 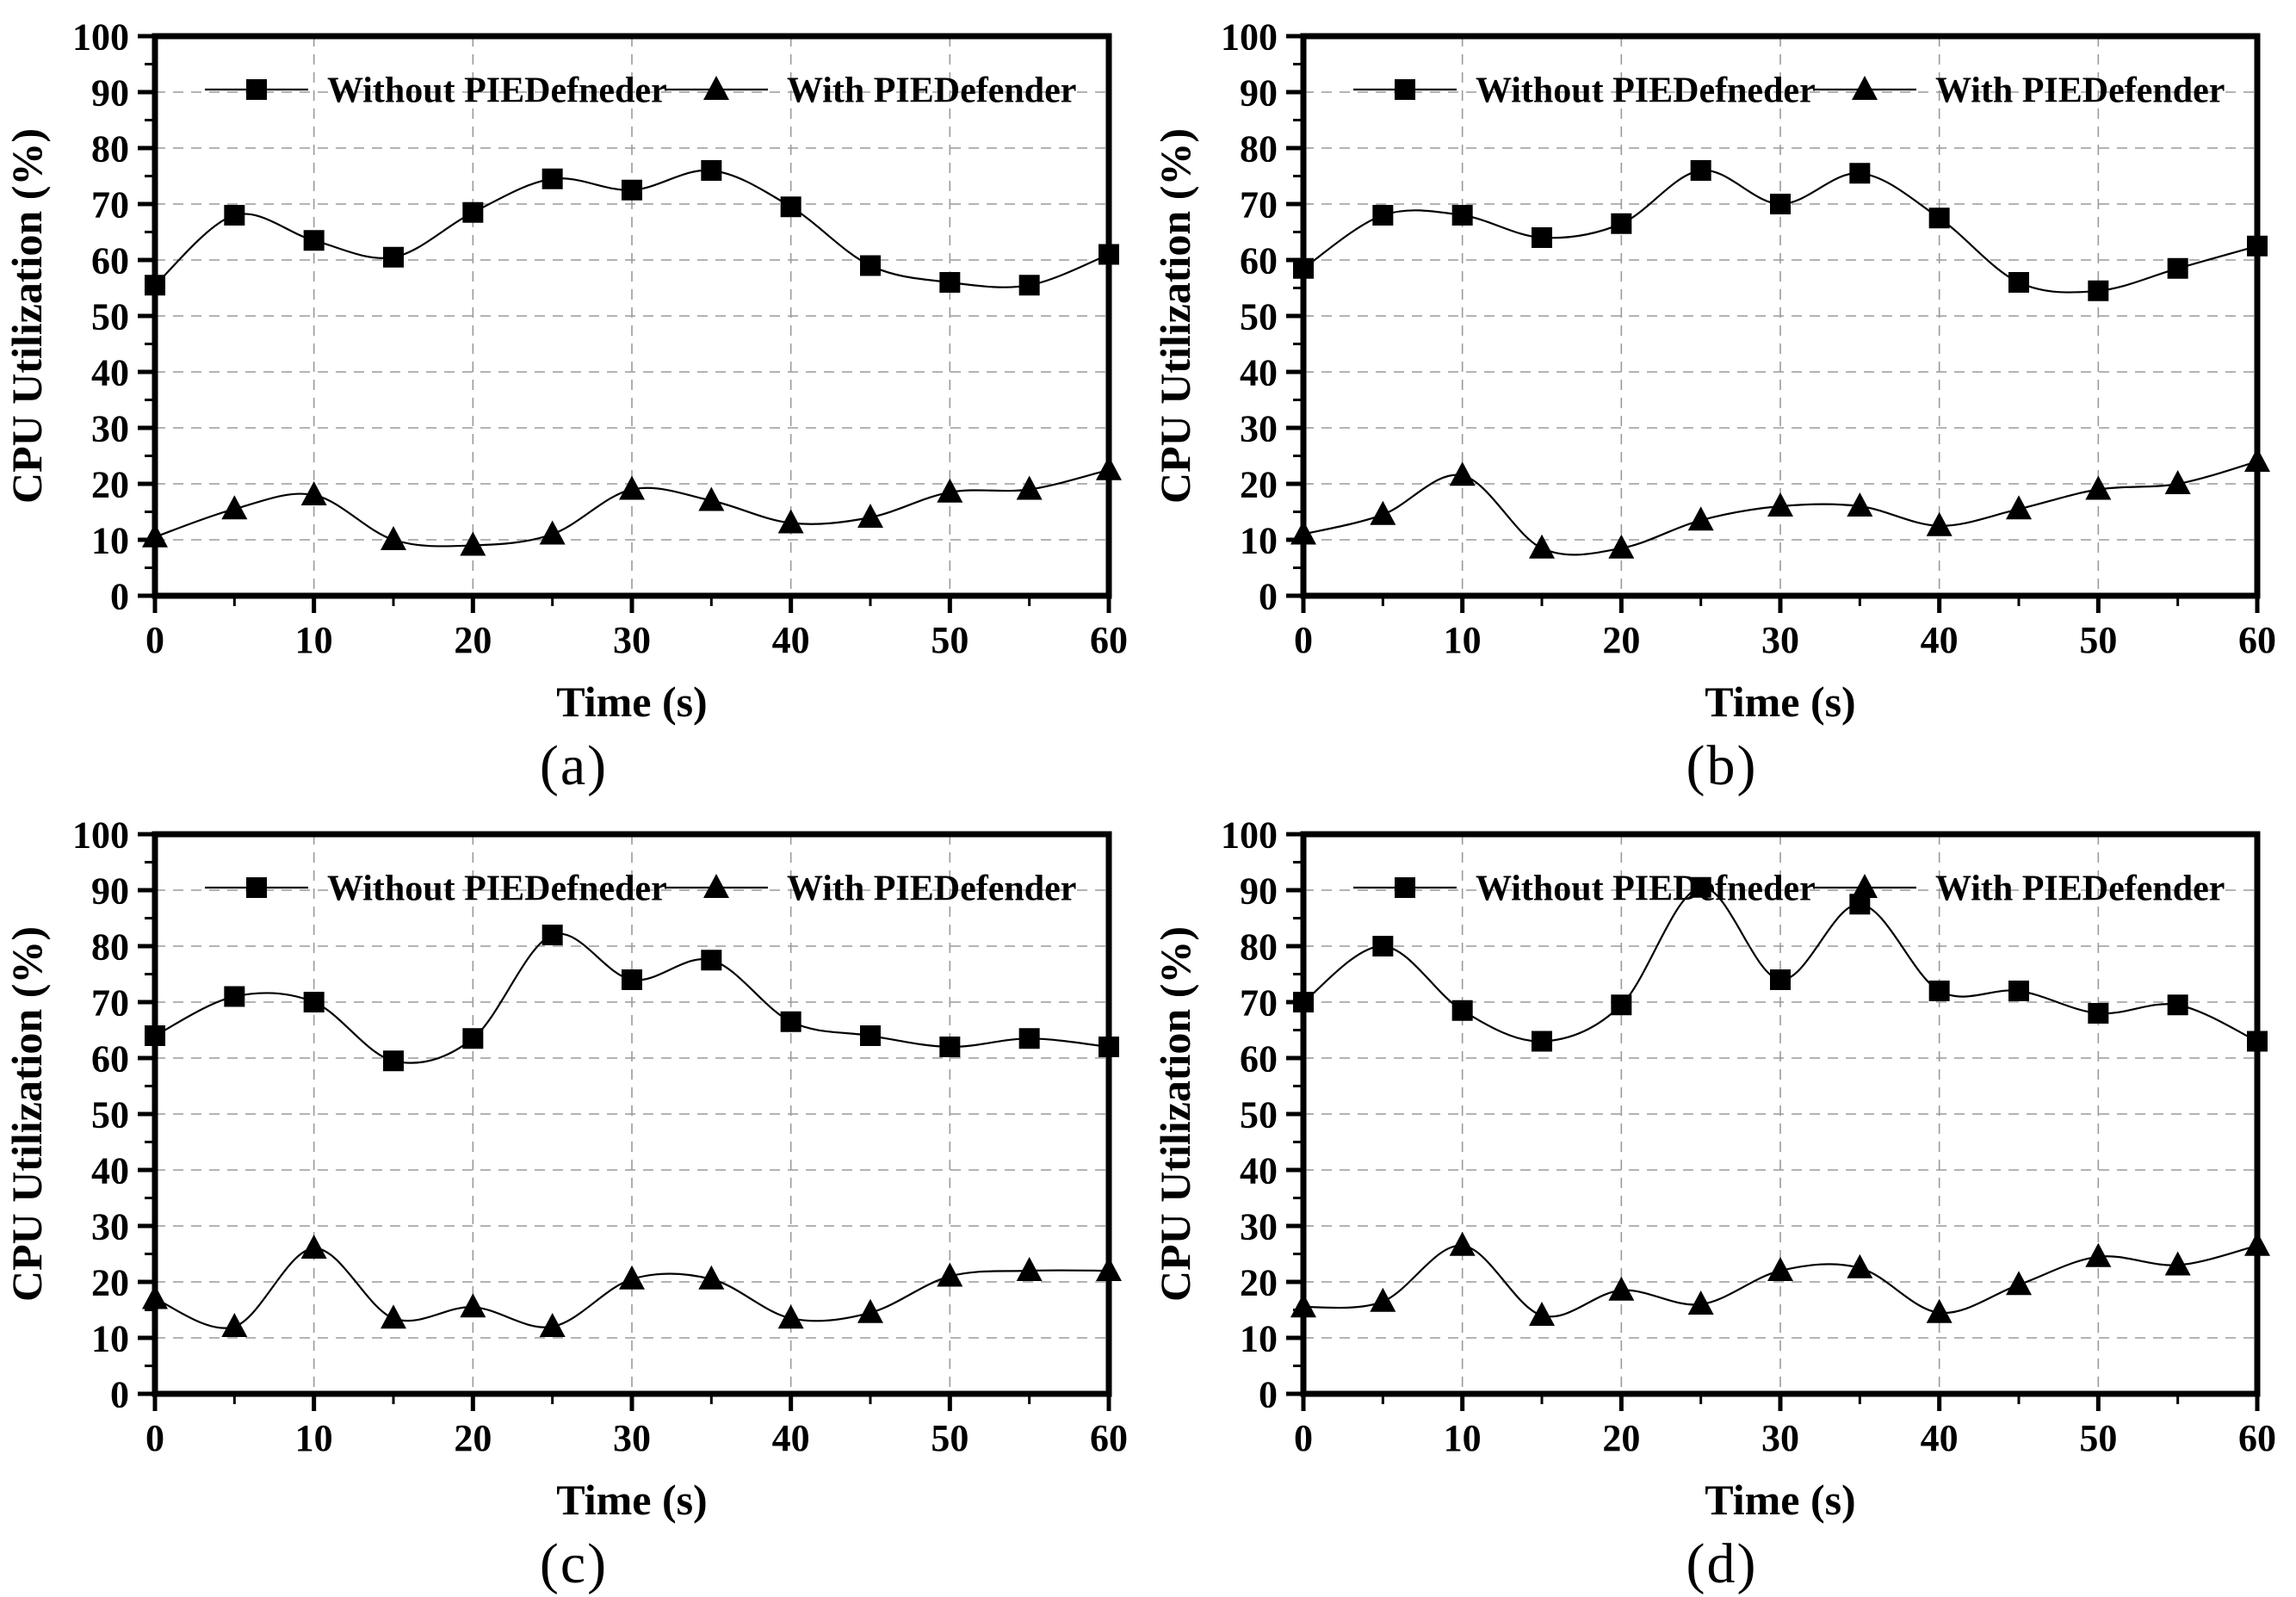 What do you see at coordinates (1303, 640) in the screenshot?
I see `x-tick-label: 0` at bounding box center [1303, 640].